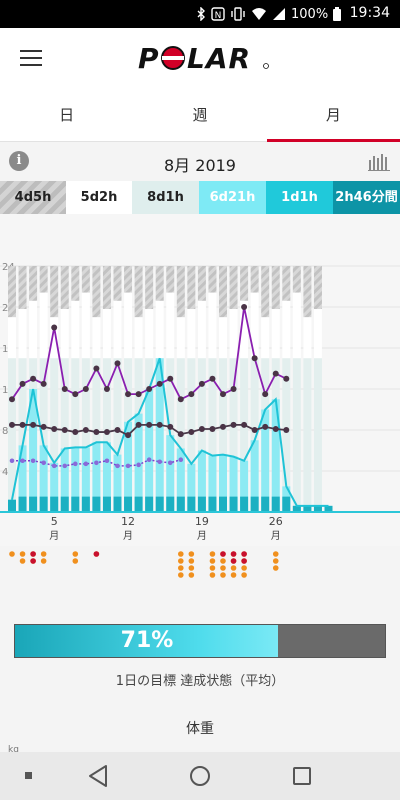 This screenshot has height=800, width=400. What do you see at coordinates (165, 197) in the screenshot?
I see `zone-sitting: 8d1h` at bounding box center [165, 197].